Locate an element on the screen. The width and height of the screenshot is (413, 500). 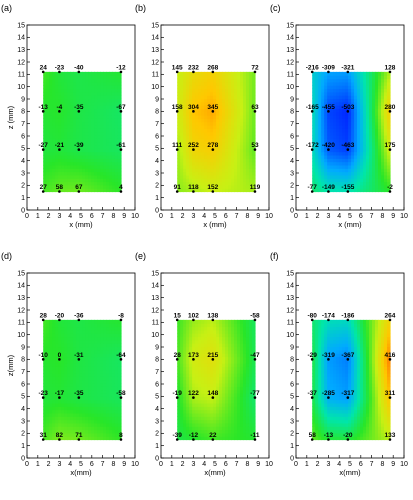
y-tick-label: 6 is located at coordinates (157, 136).